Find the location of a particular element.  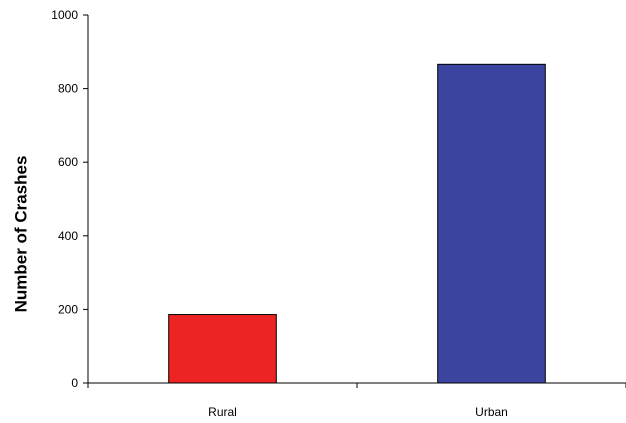

y-tick-label: 400 is located at coordinates (68, 236).